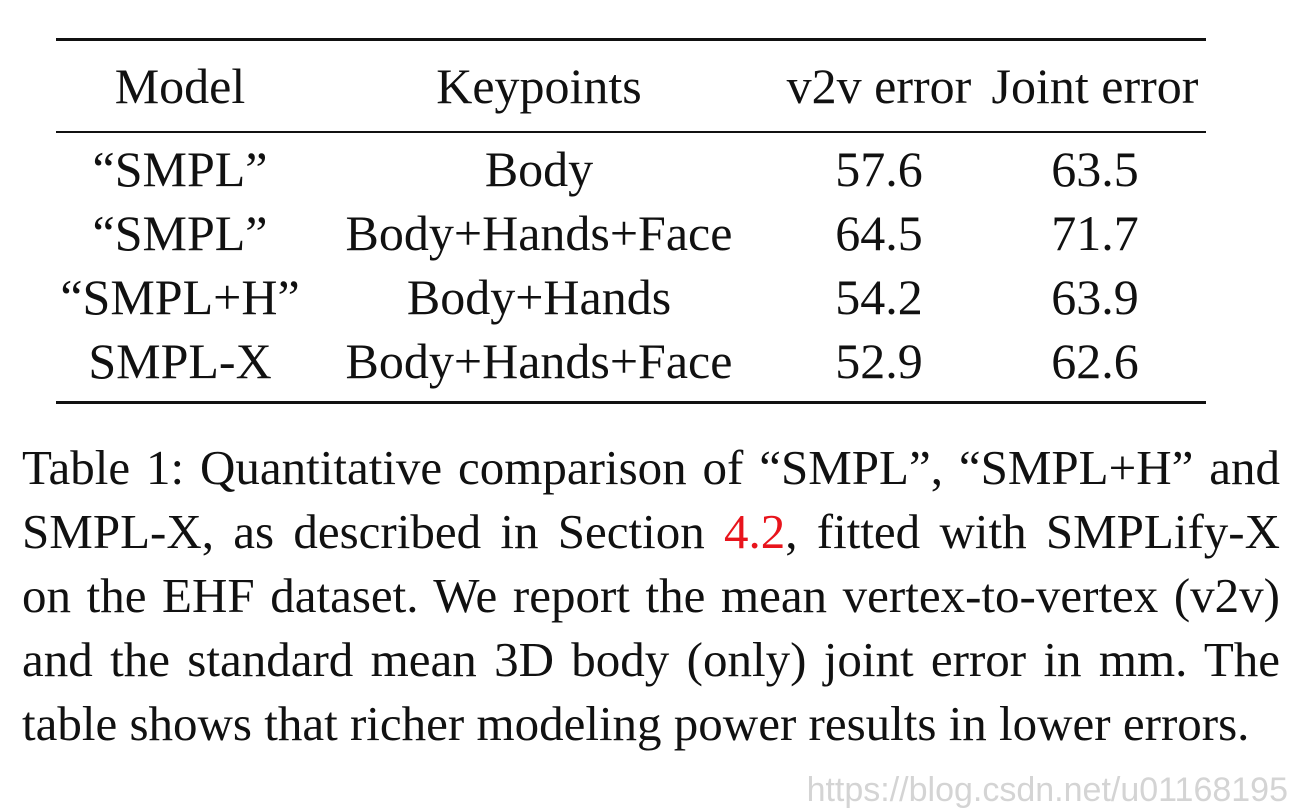  Describe the element at coordinates (180, 297) in the screenshot. I see `cell-model: “SMPL+H”` at that location.